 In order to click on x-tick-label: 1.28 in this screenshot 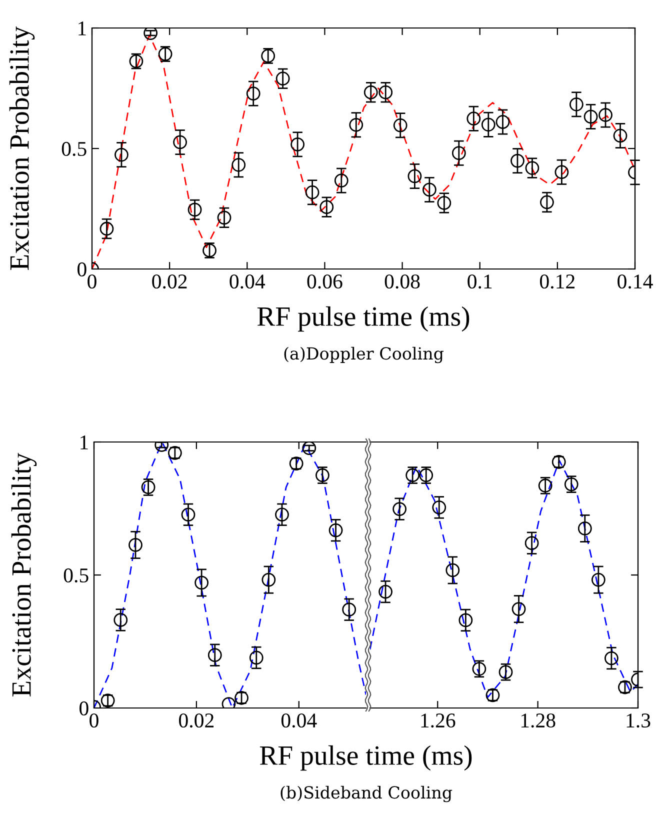, I will do `click(538, 720)`.